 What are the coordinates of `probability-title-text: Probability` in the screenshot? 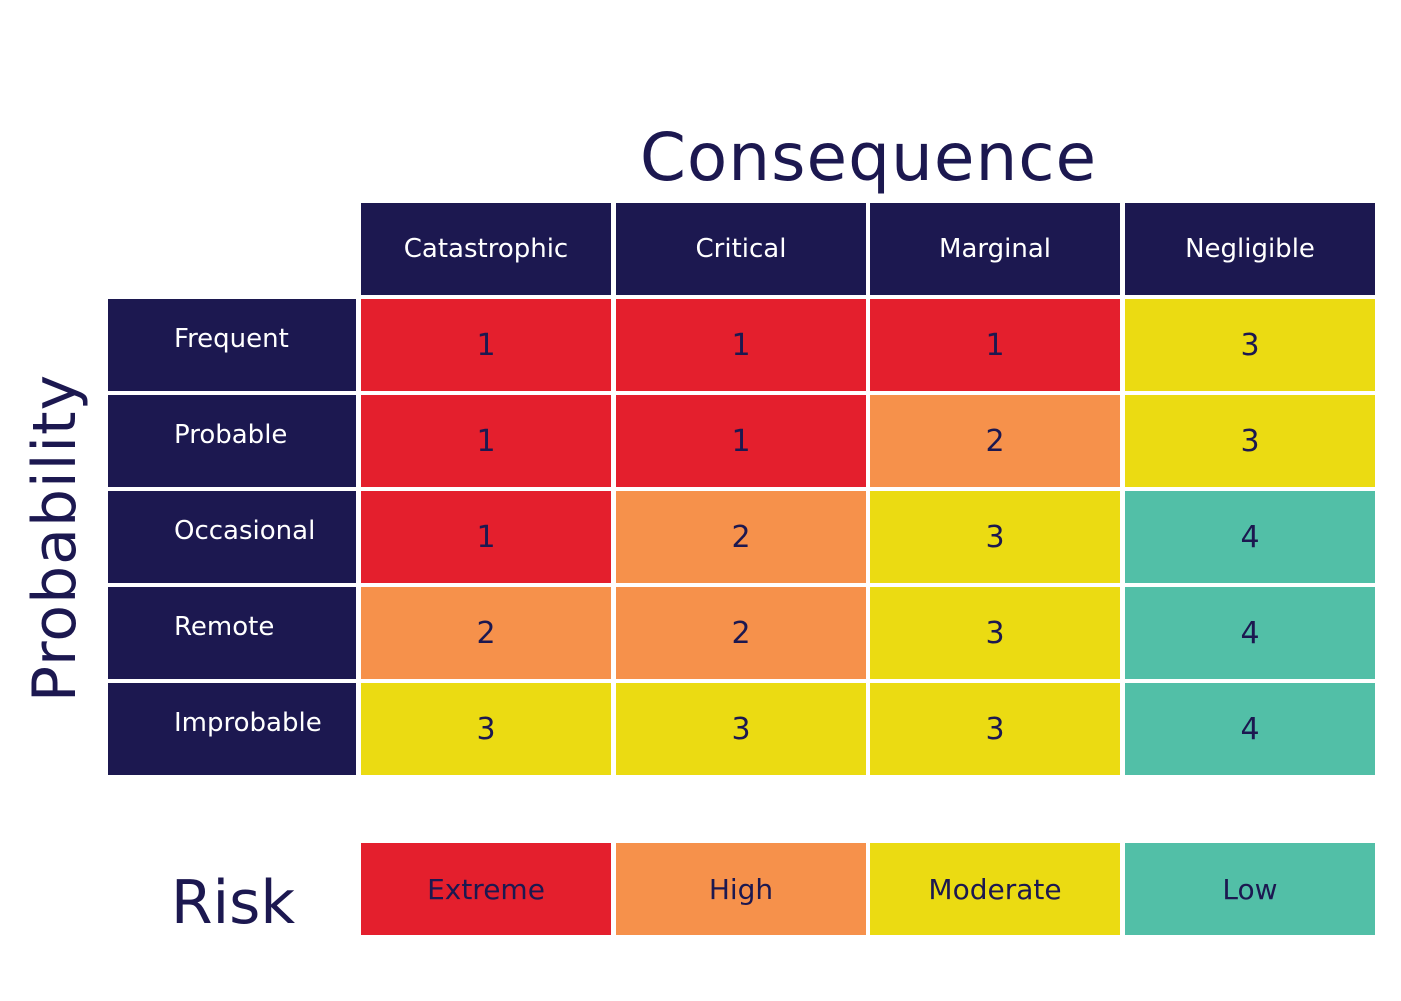 It's located at (55, 538).